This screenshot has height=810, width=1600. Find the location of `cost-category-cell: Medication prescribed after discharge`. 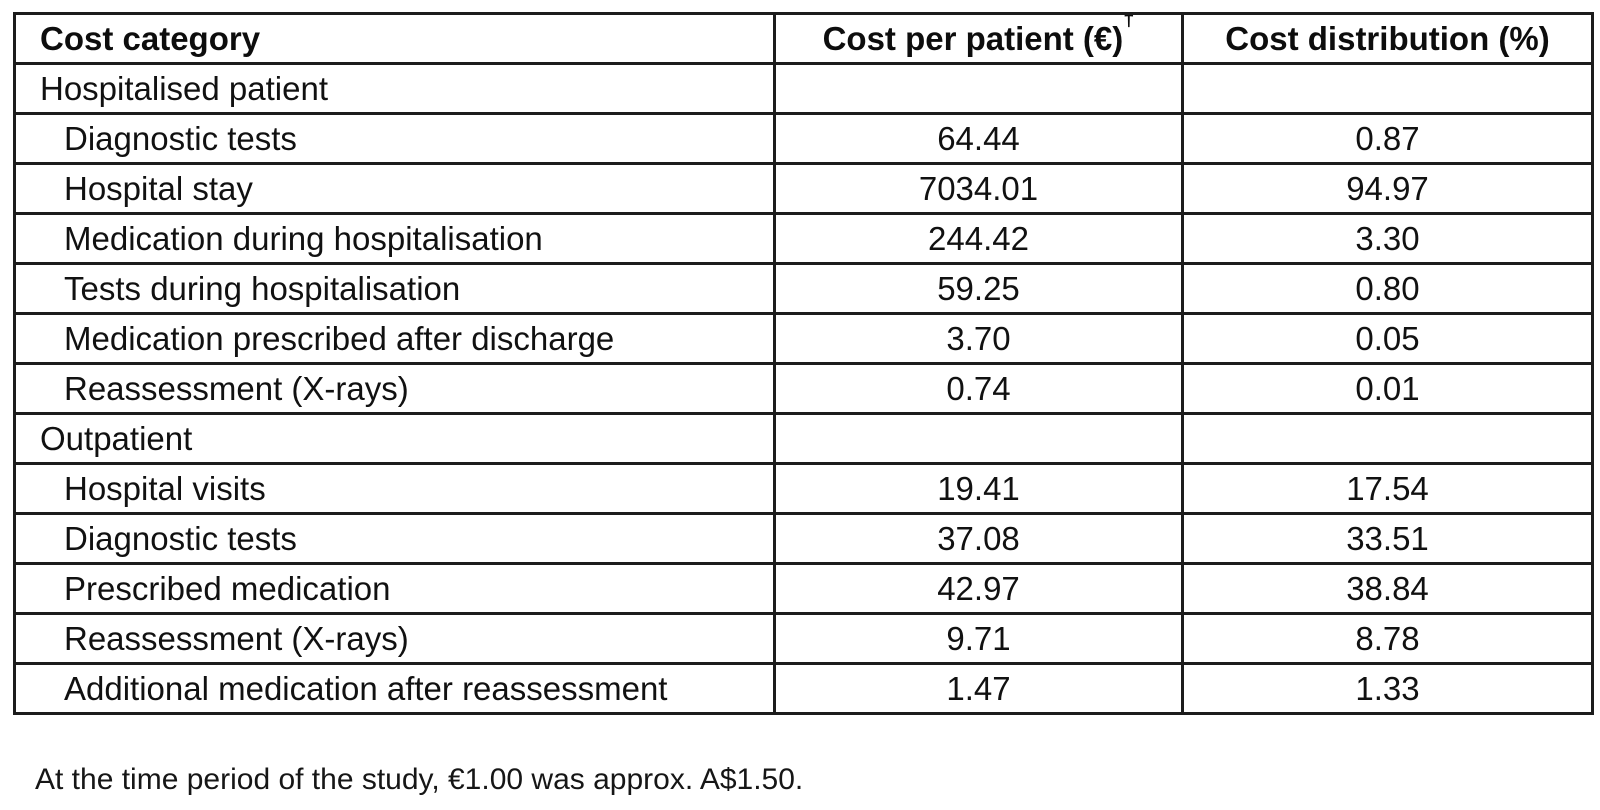

cost-category-cell: Medication prescribed after discharge is located at coordinates (394, 338).